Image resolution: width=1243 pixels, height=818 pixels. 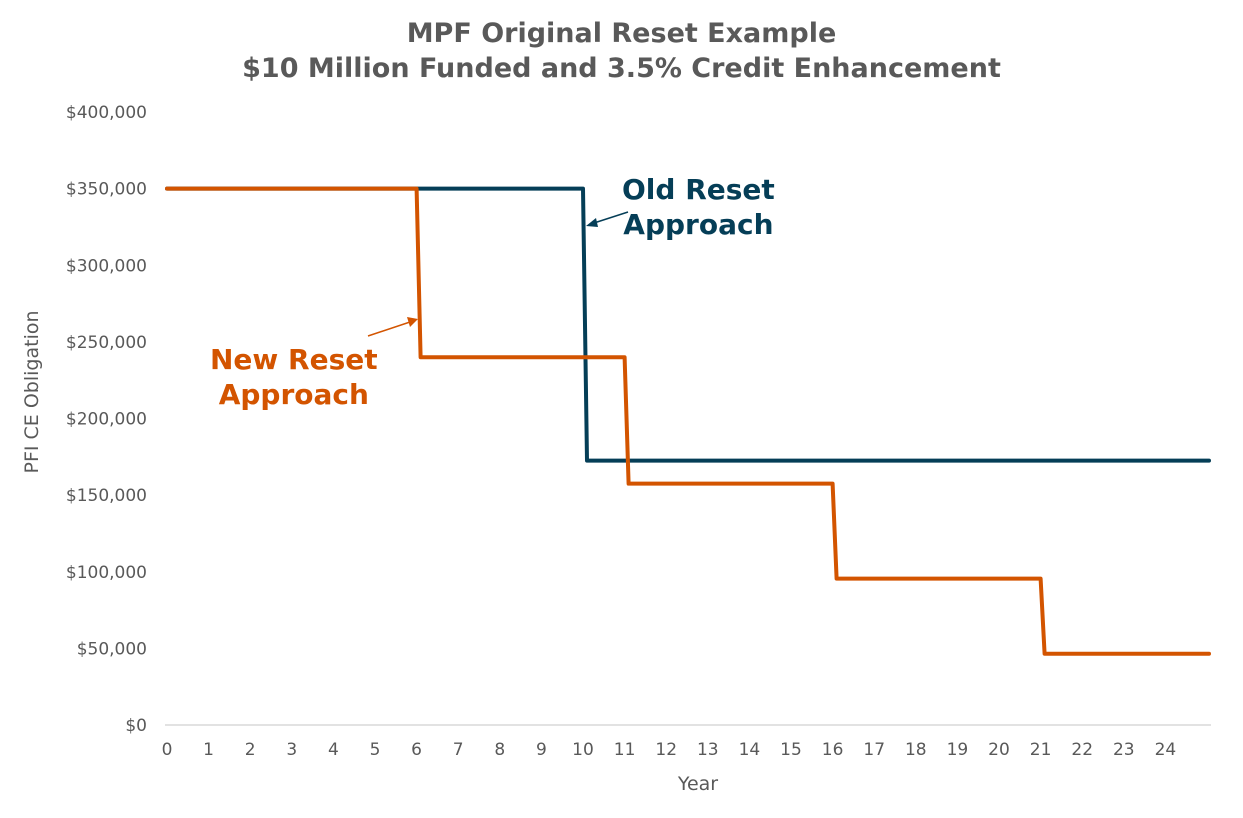 What do you see at coordinates (698, 189) in the screenshot?
I see `old-reset-annotation-line1: Old Reset` at bounding box center [698, 189].